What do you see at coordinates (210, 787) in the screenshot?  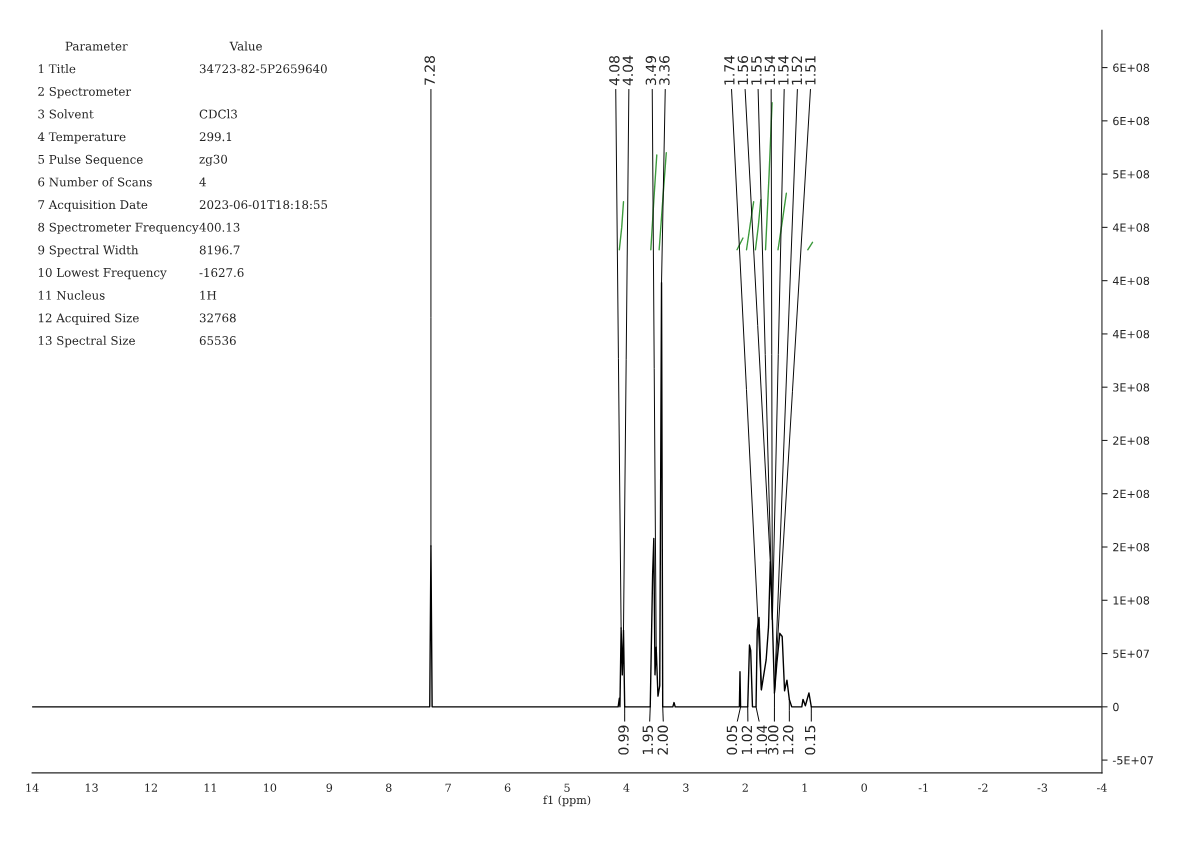 I see `x-tick-label: 11` at bounding box center [210, 787].